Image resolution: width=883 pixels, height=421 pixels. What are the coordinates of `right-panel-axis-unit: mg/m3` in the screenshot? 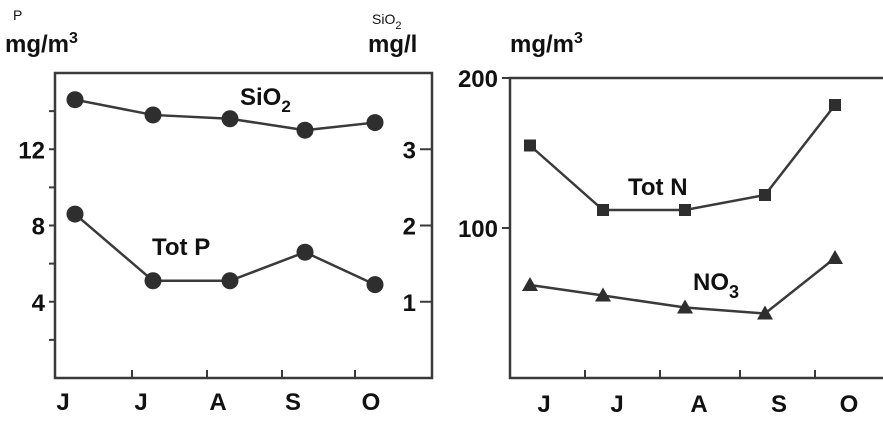 It's located at (546, 44).